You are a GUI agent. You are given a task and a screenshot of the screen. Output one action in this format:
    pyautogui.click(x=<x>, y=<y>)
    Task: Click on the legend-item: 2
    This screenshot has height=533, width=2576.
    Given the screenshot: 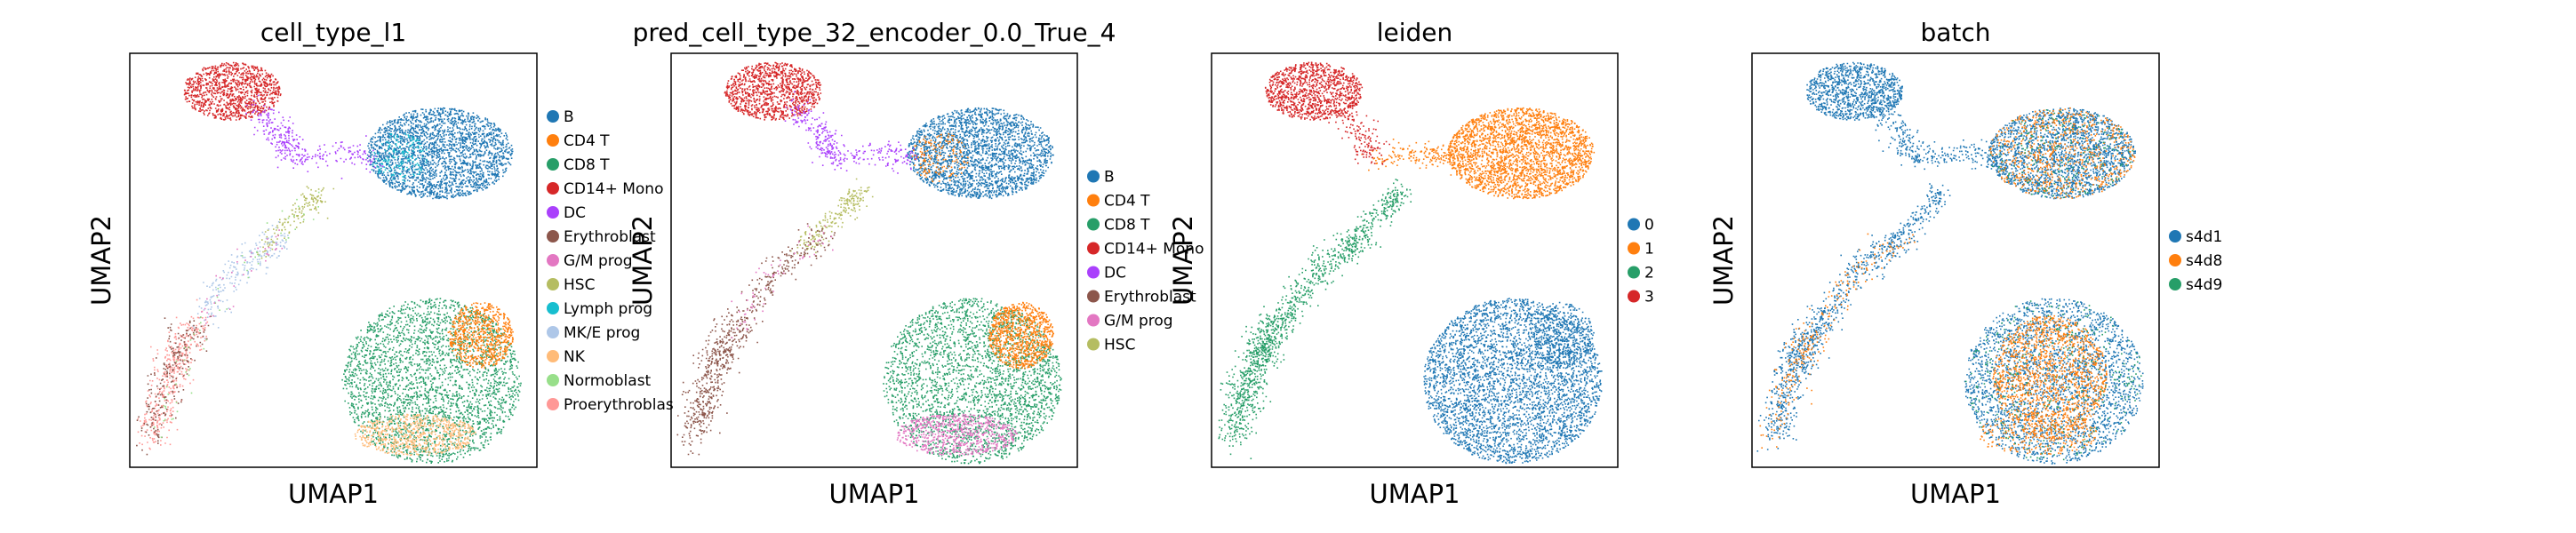 What is the action you would take?
    pyautogui.click(x=1641, y=273)
    